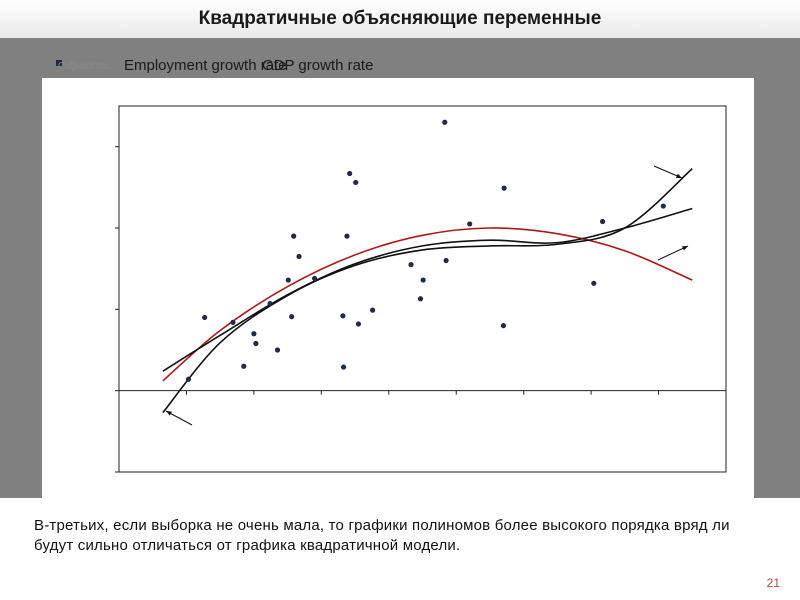 The height and width of the screenshot is (600, 800). I want to click on slide-title: Квадратичные объясняющие переменные, so click(400, 18).